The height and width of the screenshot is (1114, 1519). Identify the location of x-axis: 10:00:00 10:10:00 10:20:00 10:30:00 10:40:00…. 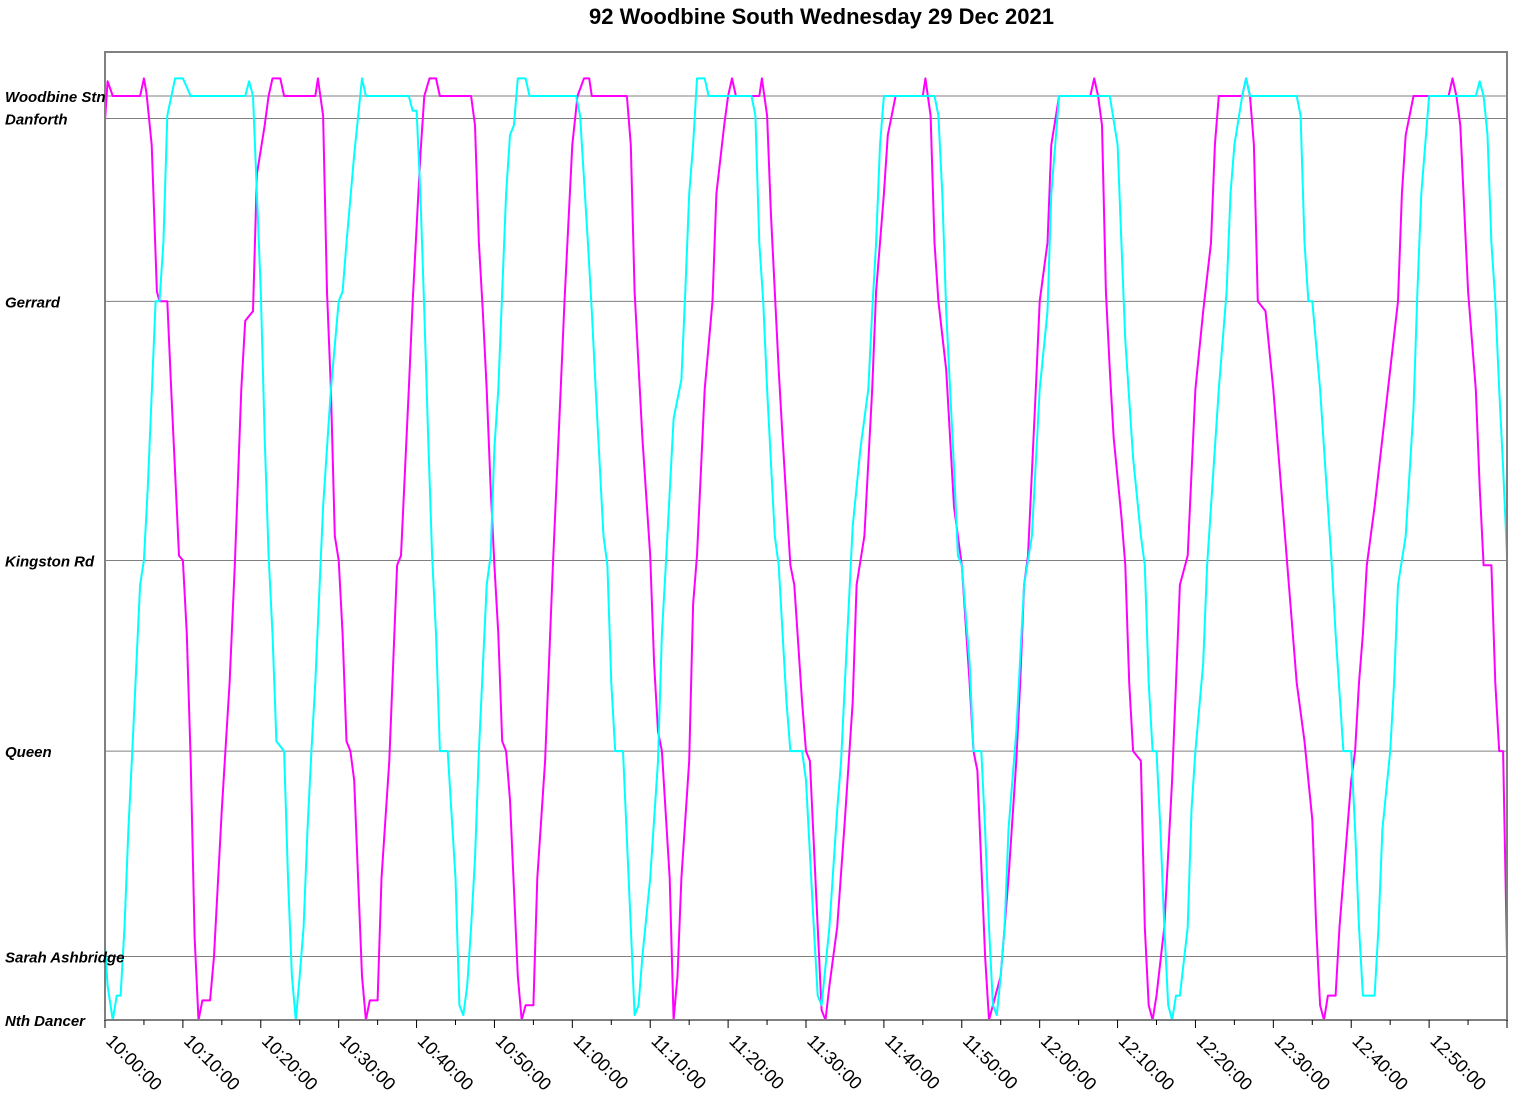
(805, 1057).